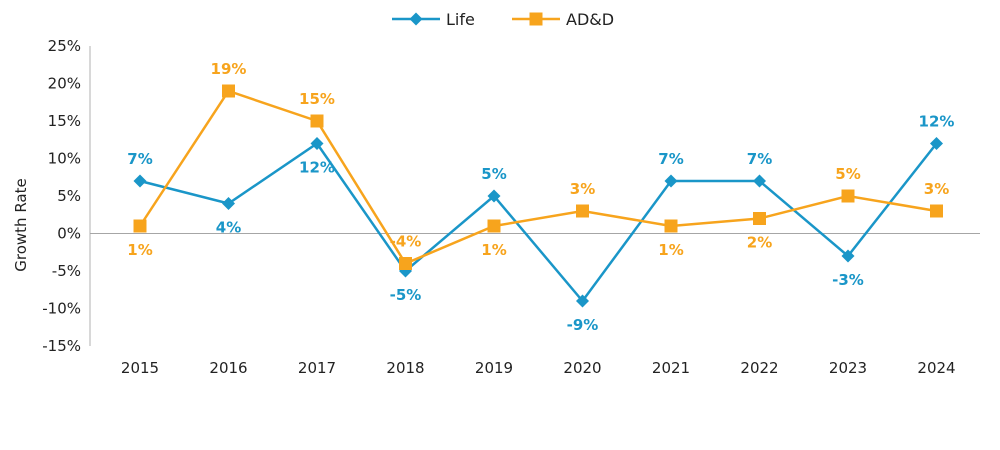  What do you see at coordinates (317, 99) in the screenshot?
I see `data-label: 15%` at bounding box center [317, 99].